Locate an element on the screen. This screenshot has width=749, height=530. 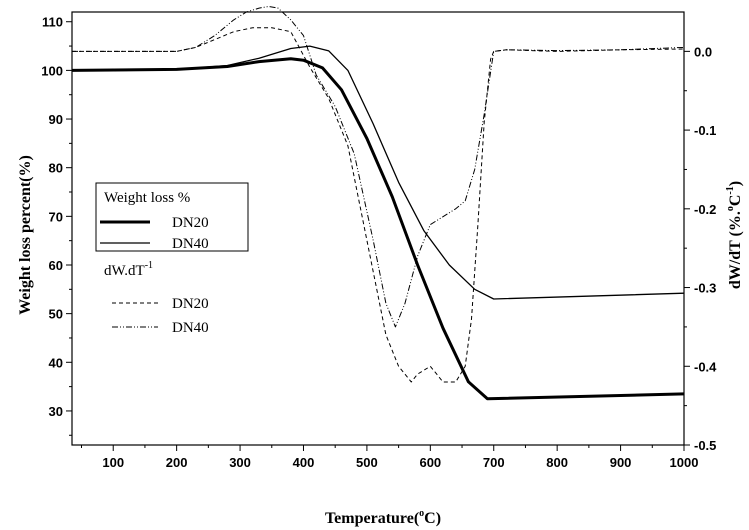
x-tick-label: 800 is located at coordinates (557, 462).